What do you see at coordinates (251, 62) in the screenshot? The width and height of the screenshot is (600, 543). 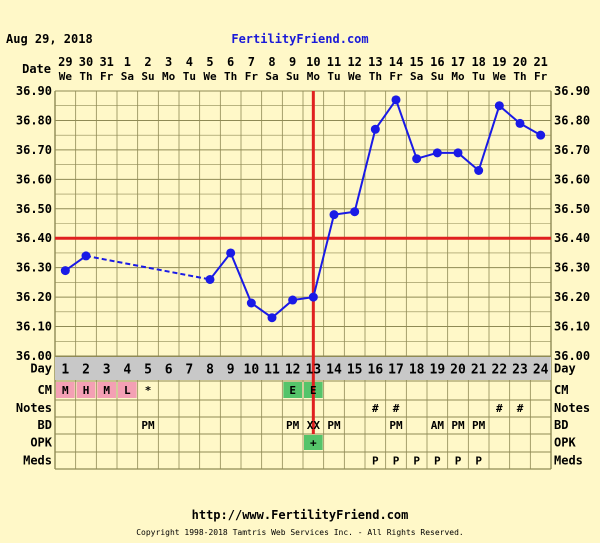 I see `date-label: 7` at bounding box center [251, 62].